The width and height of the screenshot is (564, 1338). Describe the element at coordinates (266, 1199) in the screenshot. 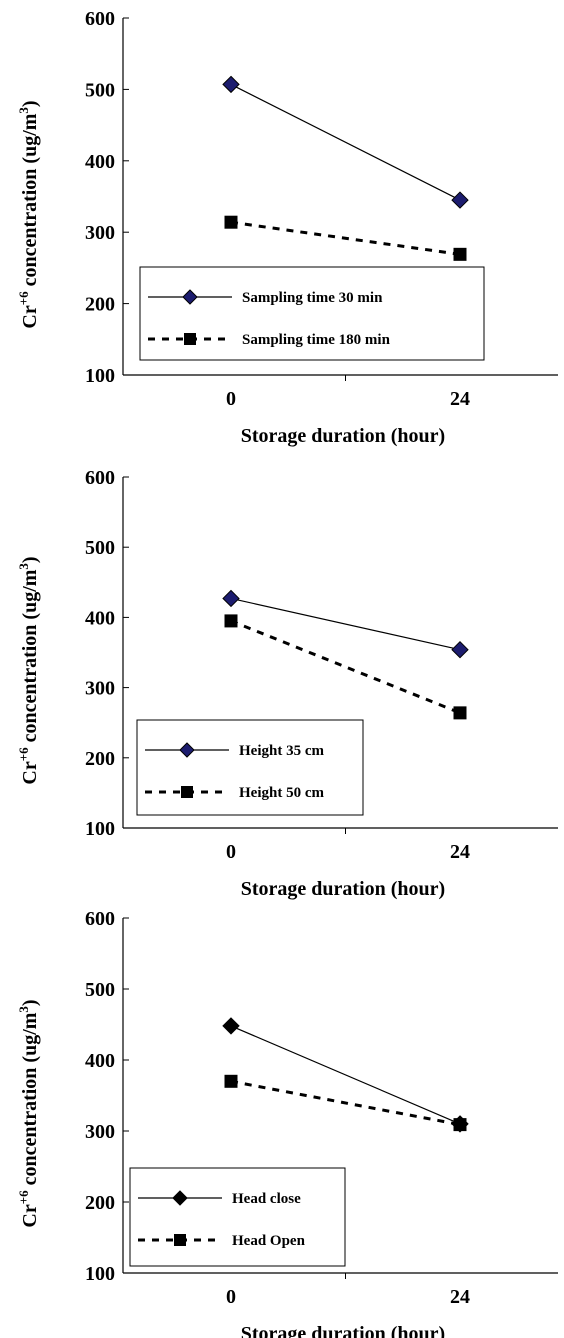

I see `legend-label-1: Head close` at that location.